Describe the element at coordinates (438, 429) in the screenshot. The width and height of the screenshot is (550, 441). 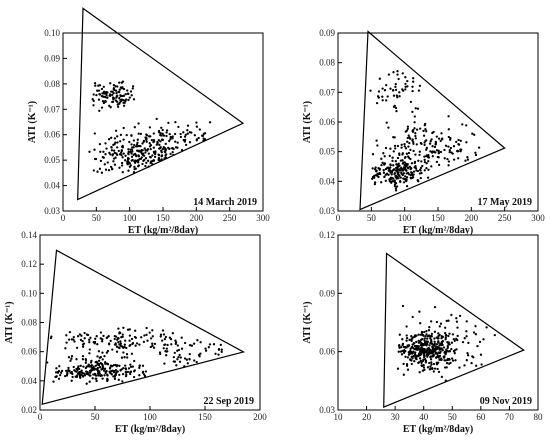
I see `x-axis-label: ET (kg/m²/8day)` at that location.